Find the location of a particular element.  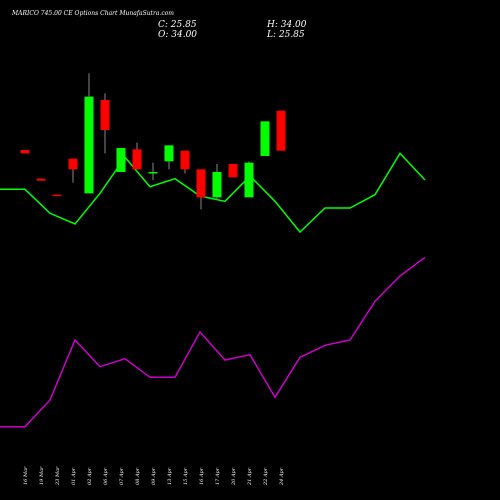

x-tick-label: 07 Apr is located at coordinates (122, 476).